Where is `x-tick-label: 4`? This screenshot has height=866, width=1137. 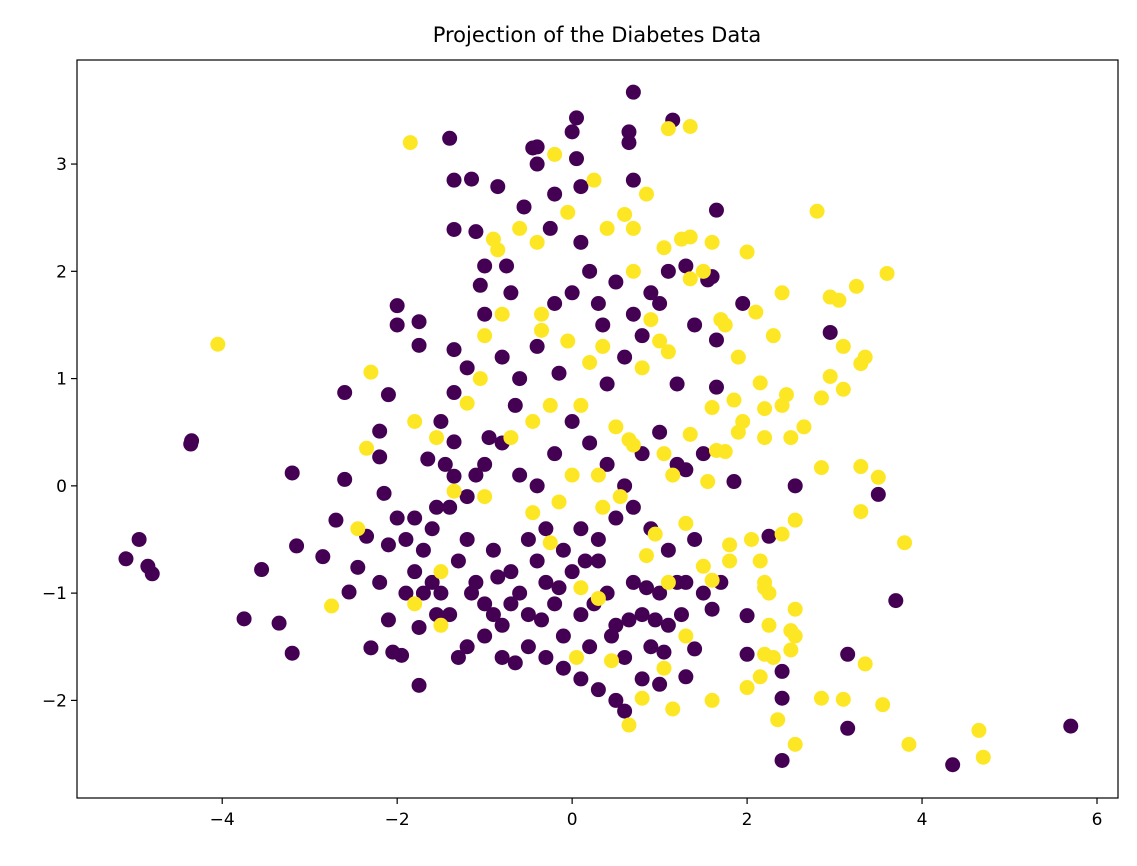 x-tick-label: 4 is located at coordinates (922, 820).